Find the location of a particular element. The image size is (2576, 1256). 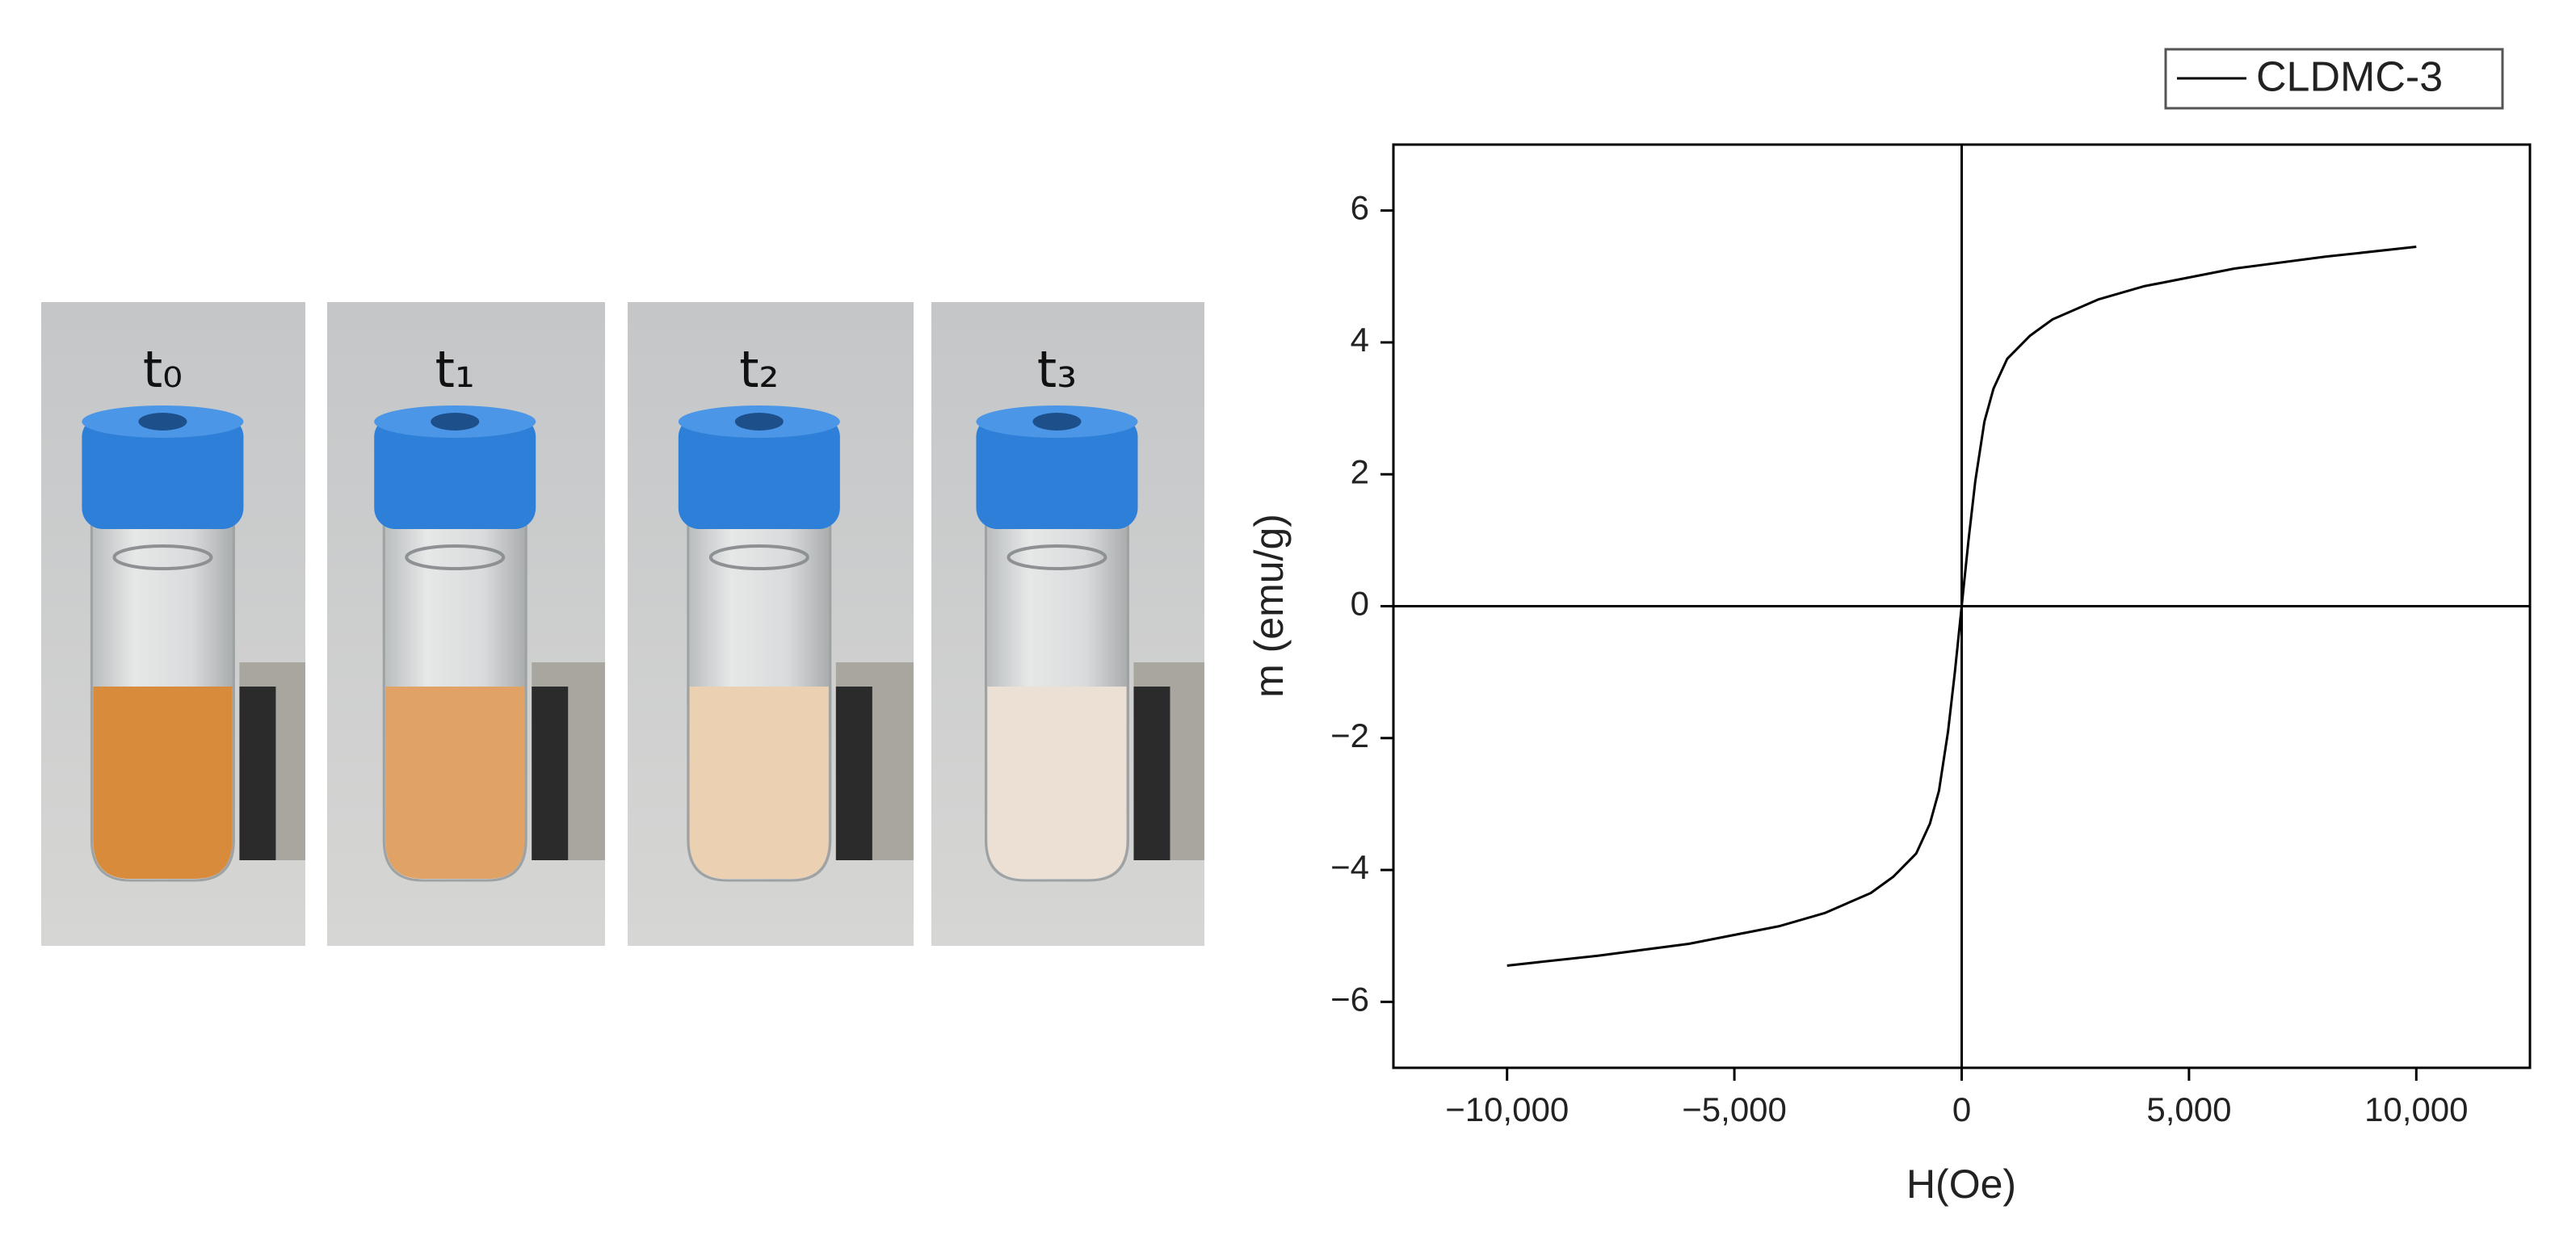

y-tick-label: −6 is located at coordinates (1350, 999).